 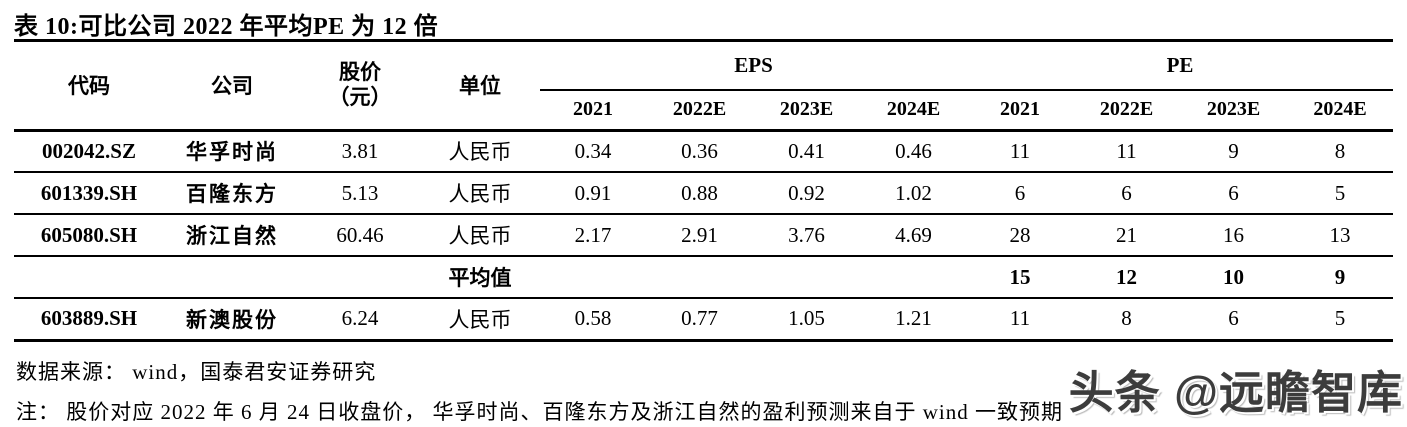 What do you see at coordinates (360, 277) in the screenshot?
I see `cell-price` at bounding box center [360, 277].